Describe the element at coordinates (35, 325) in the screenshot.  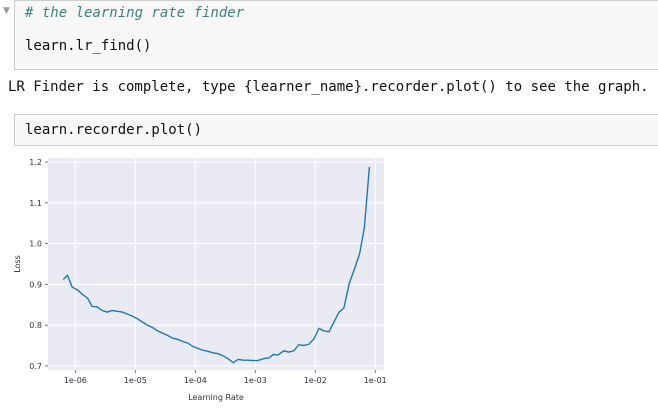
I see `y-tick-label: 0.8` at that location.